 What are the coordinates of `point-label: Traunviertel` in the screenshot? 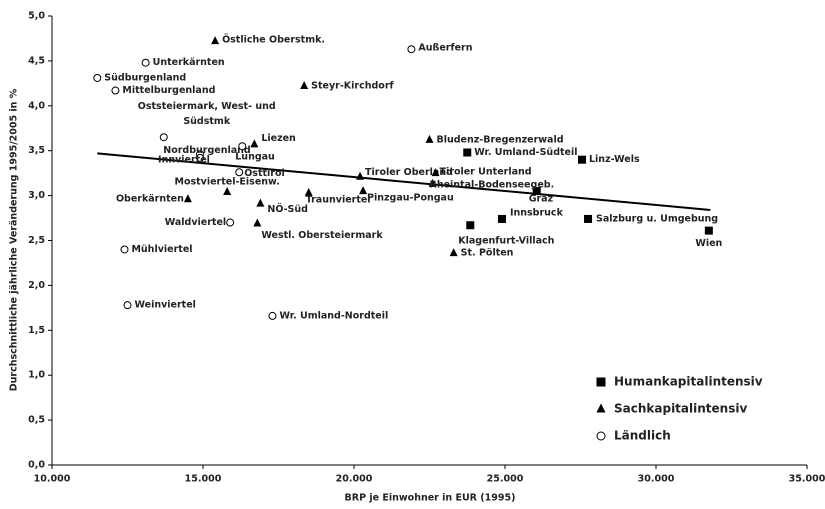 It's located at (338, 199).